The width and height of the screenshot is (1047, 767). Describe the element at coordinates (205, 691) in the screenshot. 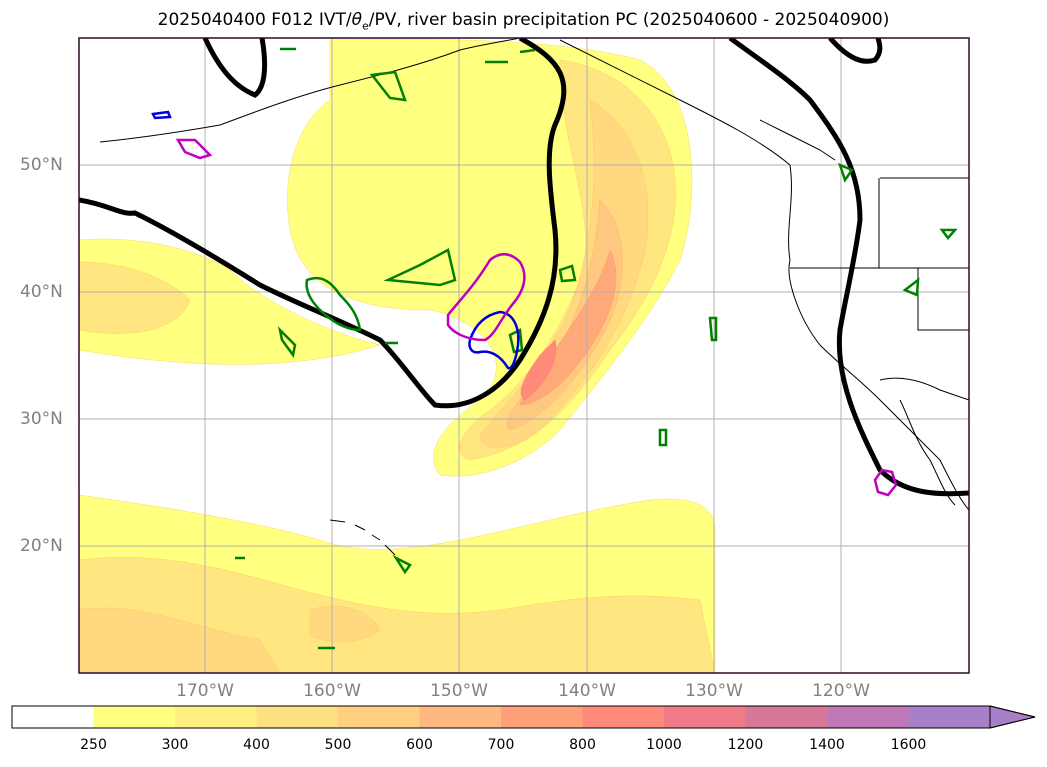

I see `lon-label-170w: 170°W` at that location.